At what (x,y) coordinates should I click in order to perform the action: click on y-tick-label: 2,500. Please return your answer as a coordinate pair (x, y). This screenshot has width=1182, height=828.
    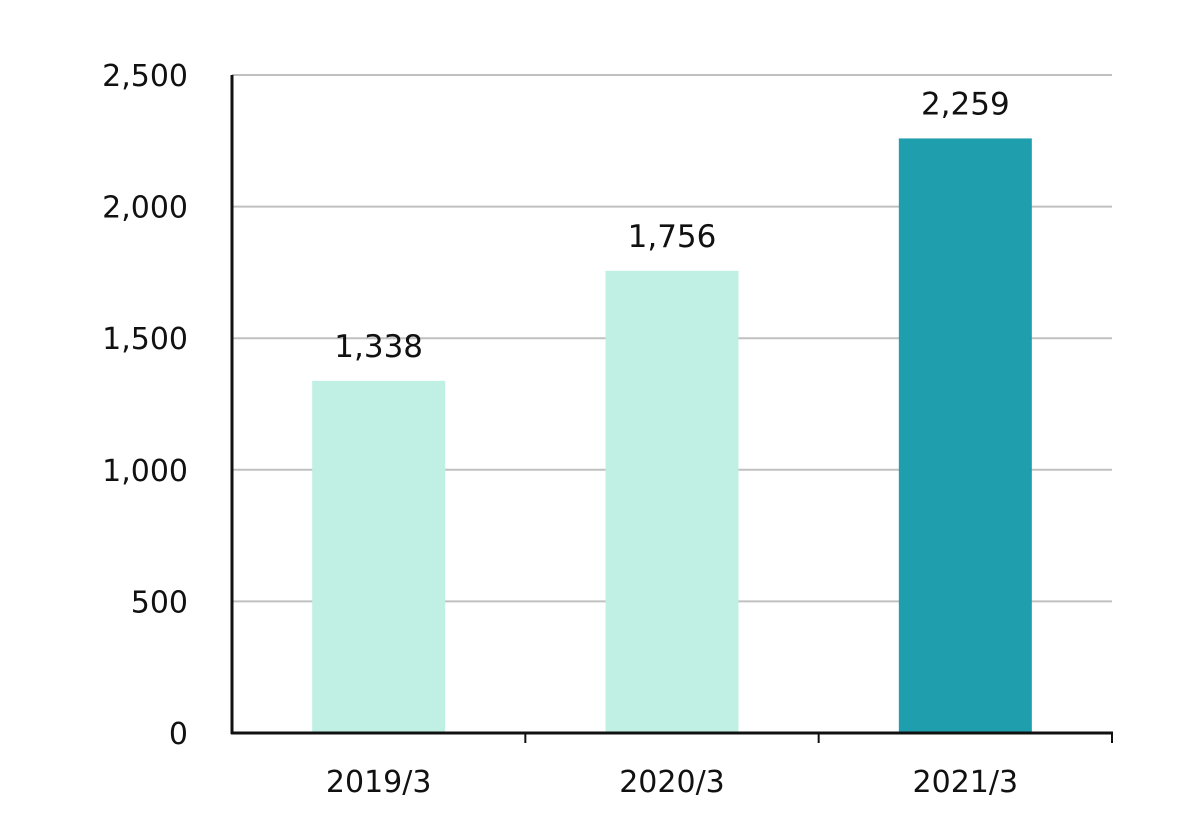
    Looking at the image, I should click on (145, 76).